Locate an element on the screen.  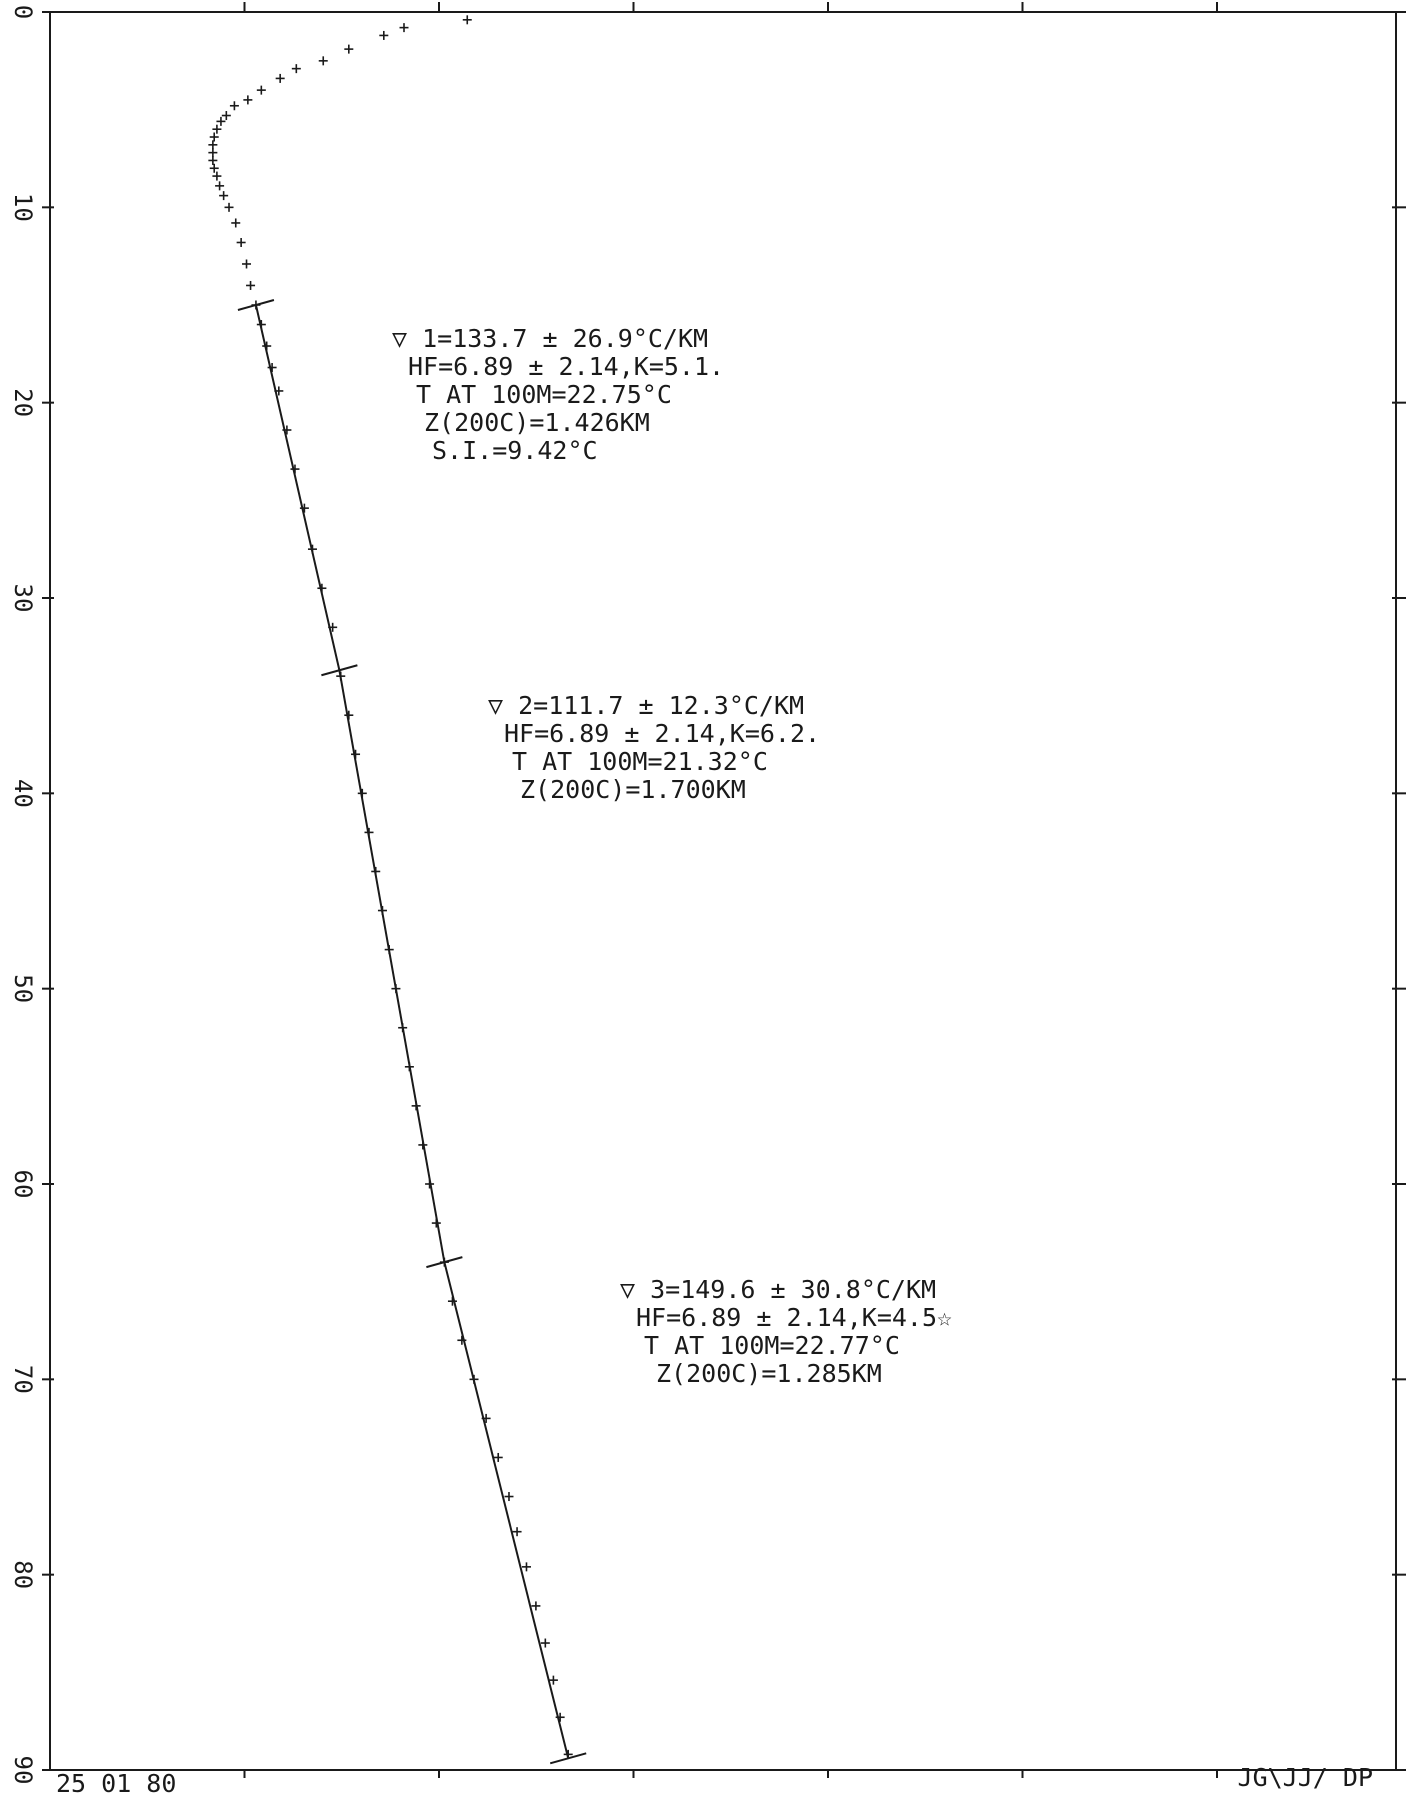
y-tick-label: 0 is located at coordinates (23, 12).